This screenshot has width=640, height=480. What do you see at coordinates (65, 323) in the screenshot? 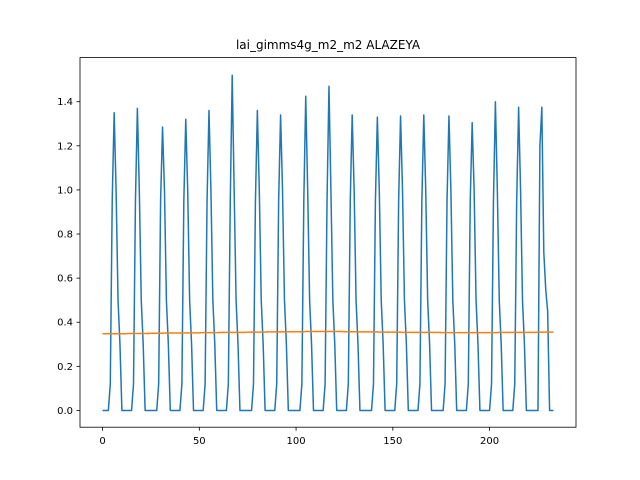
I see `y-tick-label: 0.4` at bounding box center [65, 323].